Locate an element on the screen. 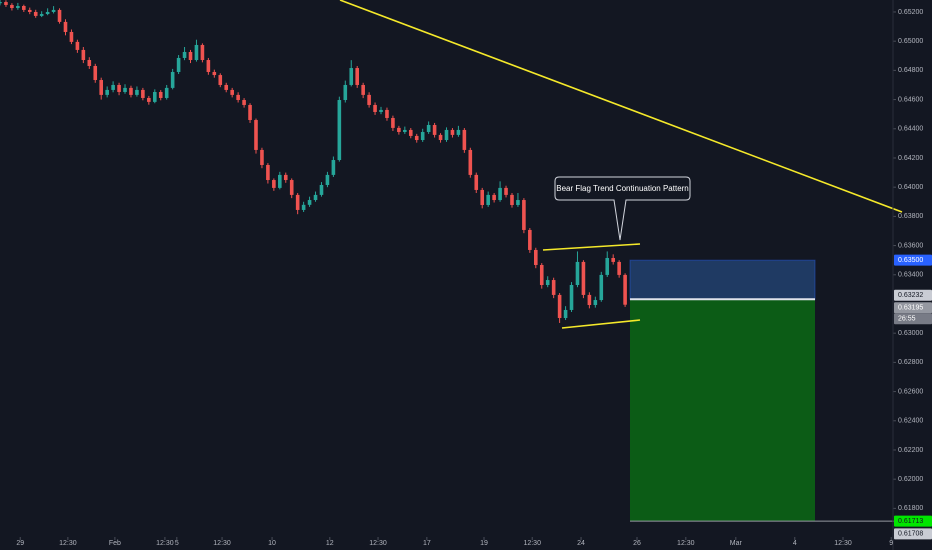  y-tick-label: 0.65000 is located at coordinates (910, 41).